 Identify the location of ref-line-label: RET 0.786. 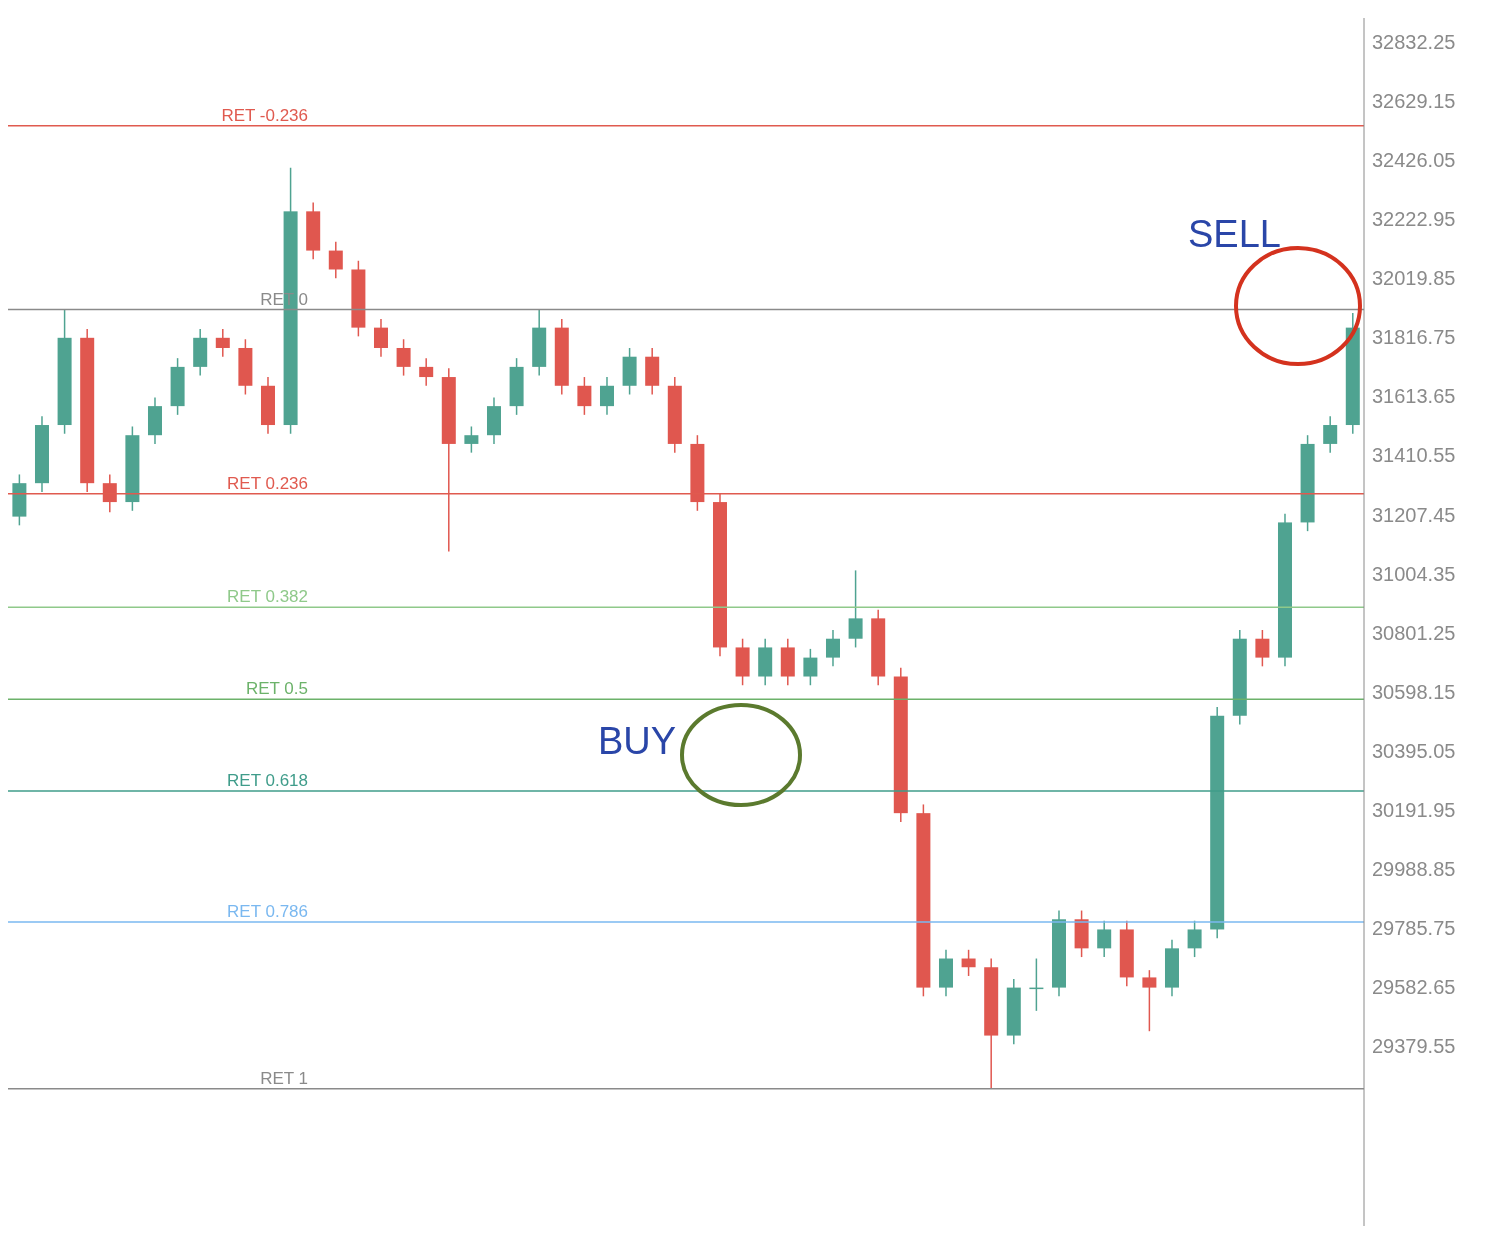
(267, 911).